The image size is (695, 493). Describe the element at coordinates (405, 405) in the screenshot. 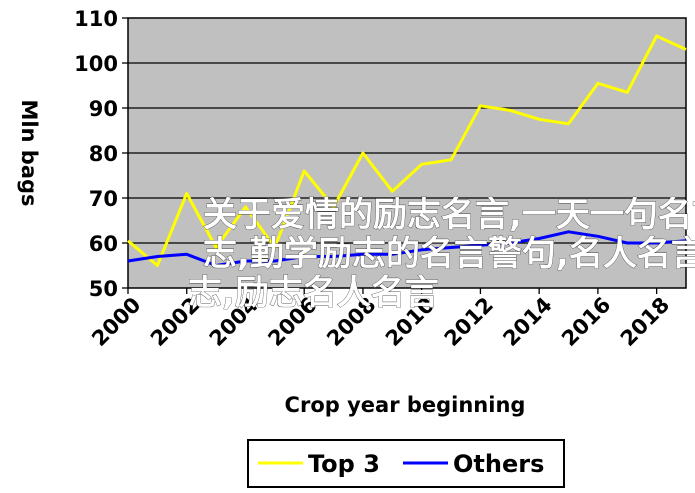

I see `x-axis-title: Crop year beginning` at that location.